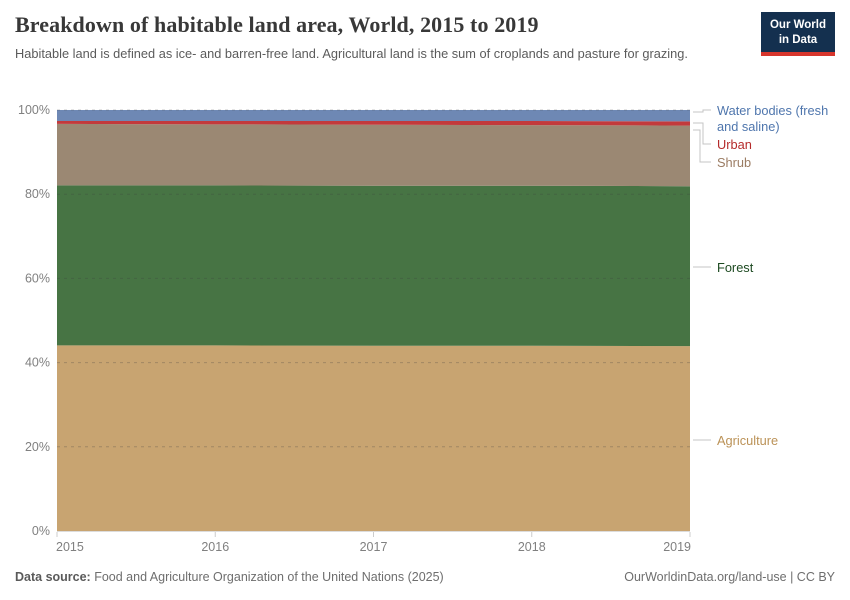  What do you see at coordinates (798, 39) in the screenshot?
I see `owid-logo-line2: in Data` at bounding box center [798, 39].